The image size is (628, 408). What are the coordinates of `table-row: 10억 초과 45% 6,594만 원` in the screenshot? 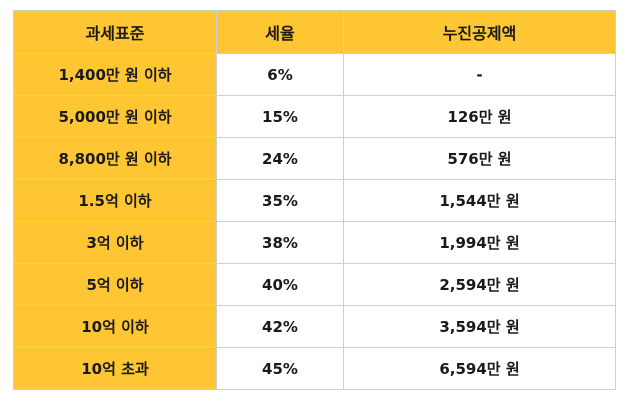 It's located at (314, 368).